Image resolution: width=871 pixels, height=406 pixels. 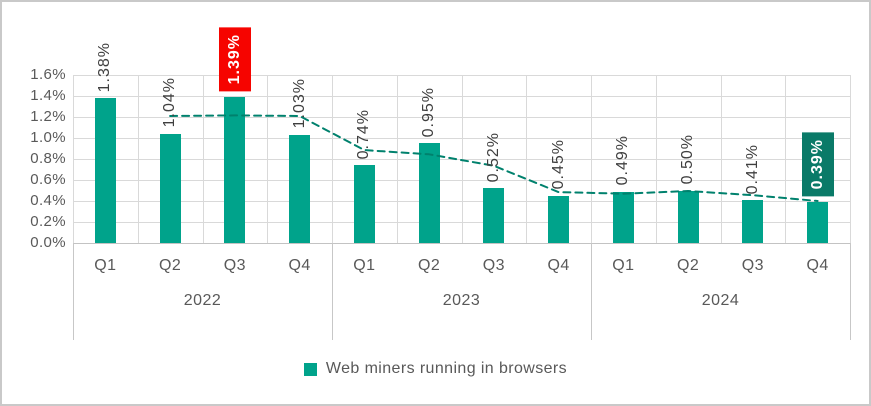 What do you see at coordinates (429, 112) in the screenshot?
I see `value-label: 0.95%` at bounding box center [429, 112].